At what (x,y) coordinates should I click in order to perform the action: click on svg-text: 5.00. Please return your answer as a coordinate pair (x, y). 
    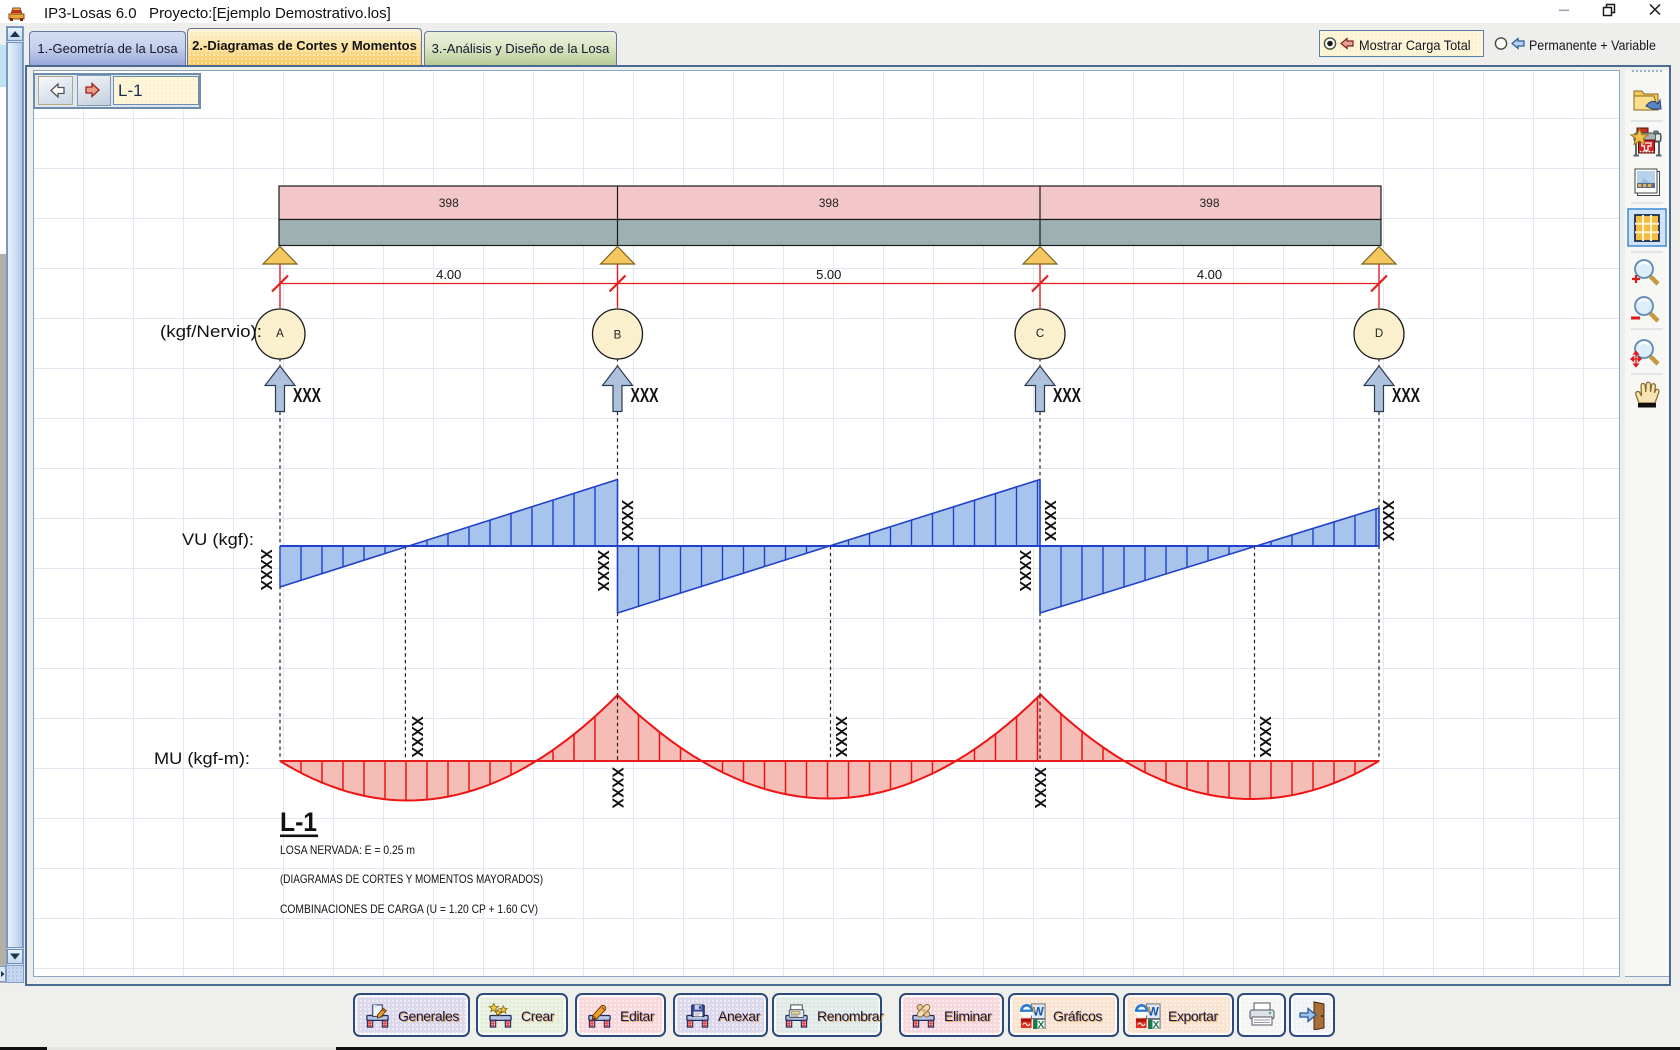
    Looking at the image, I should click on (828, 274).